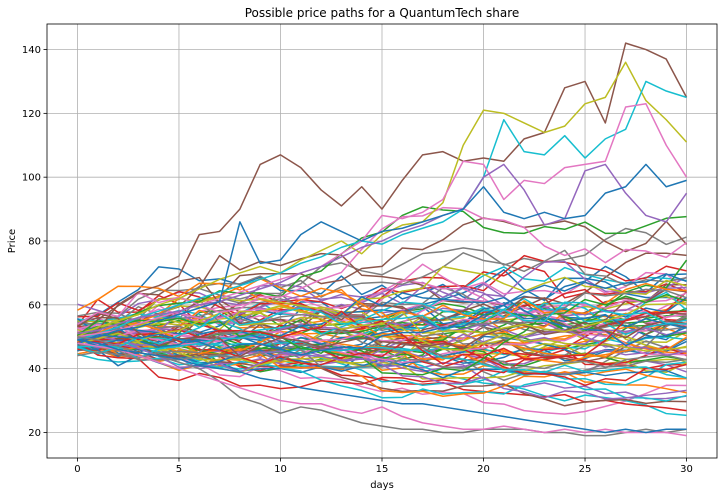  I want to click on x-tick-label: 20, so click(483, 469).